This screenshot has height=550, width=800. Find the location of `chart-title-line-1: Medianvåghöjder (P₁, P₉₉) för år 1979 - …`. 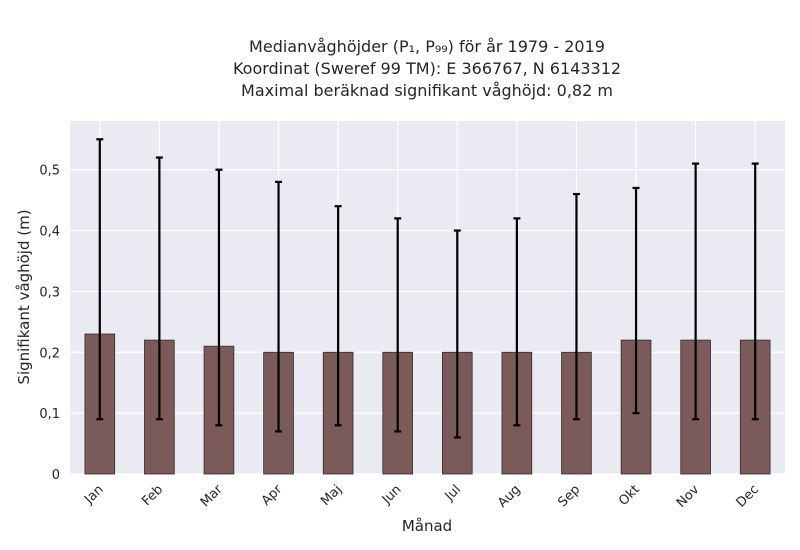

chart-title-line-1: Medianvåghöjder (P₁, P₉₉) för år 1979 - … is located at coordinates (427, 46).